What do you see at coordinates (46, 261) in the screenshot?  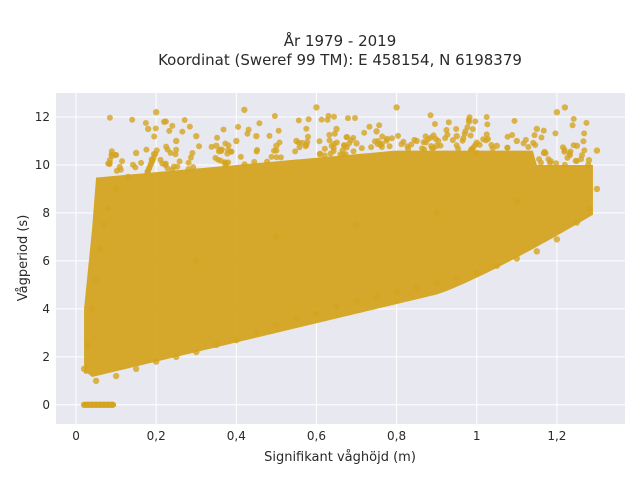 I see `y-tick-label: 6` at bounding box center [46, 261].